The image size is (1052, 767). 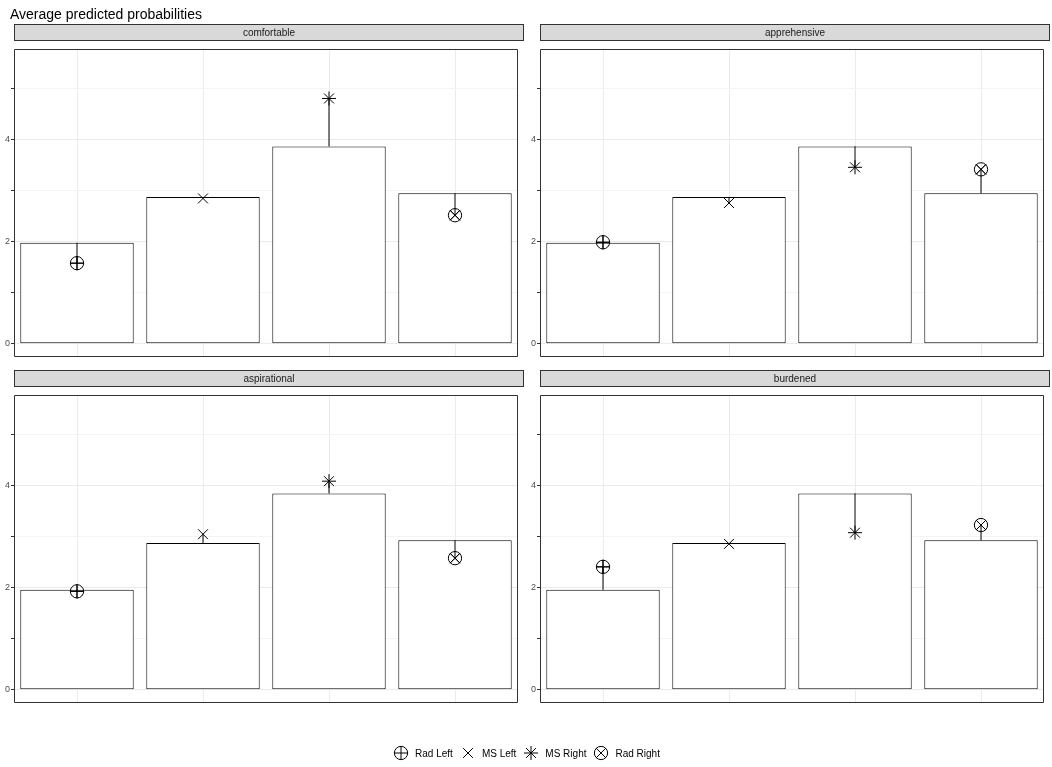 I want to click on legend-label: MS Left, so click(x=499, y=753).